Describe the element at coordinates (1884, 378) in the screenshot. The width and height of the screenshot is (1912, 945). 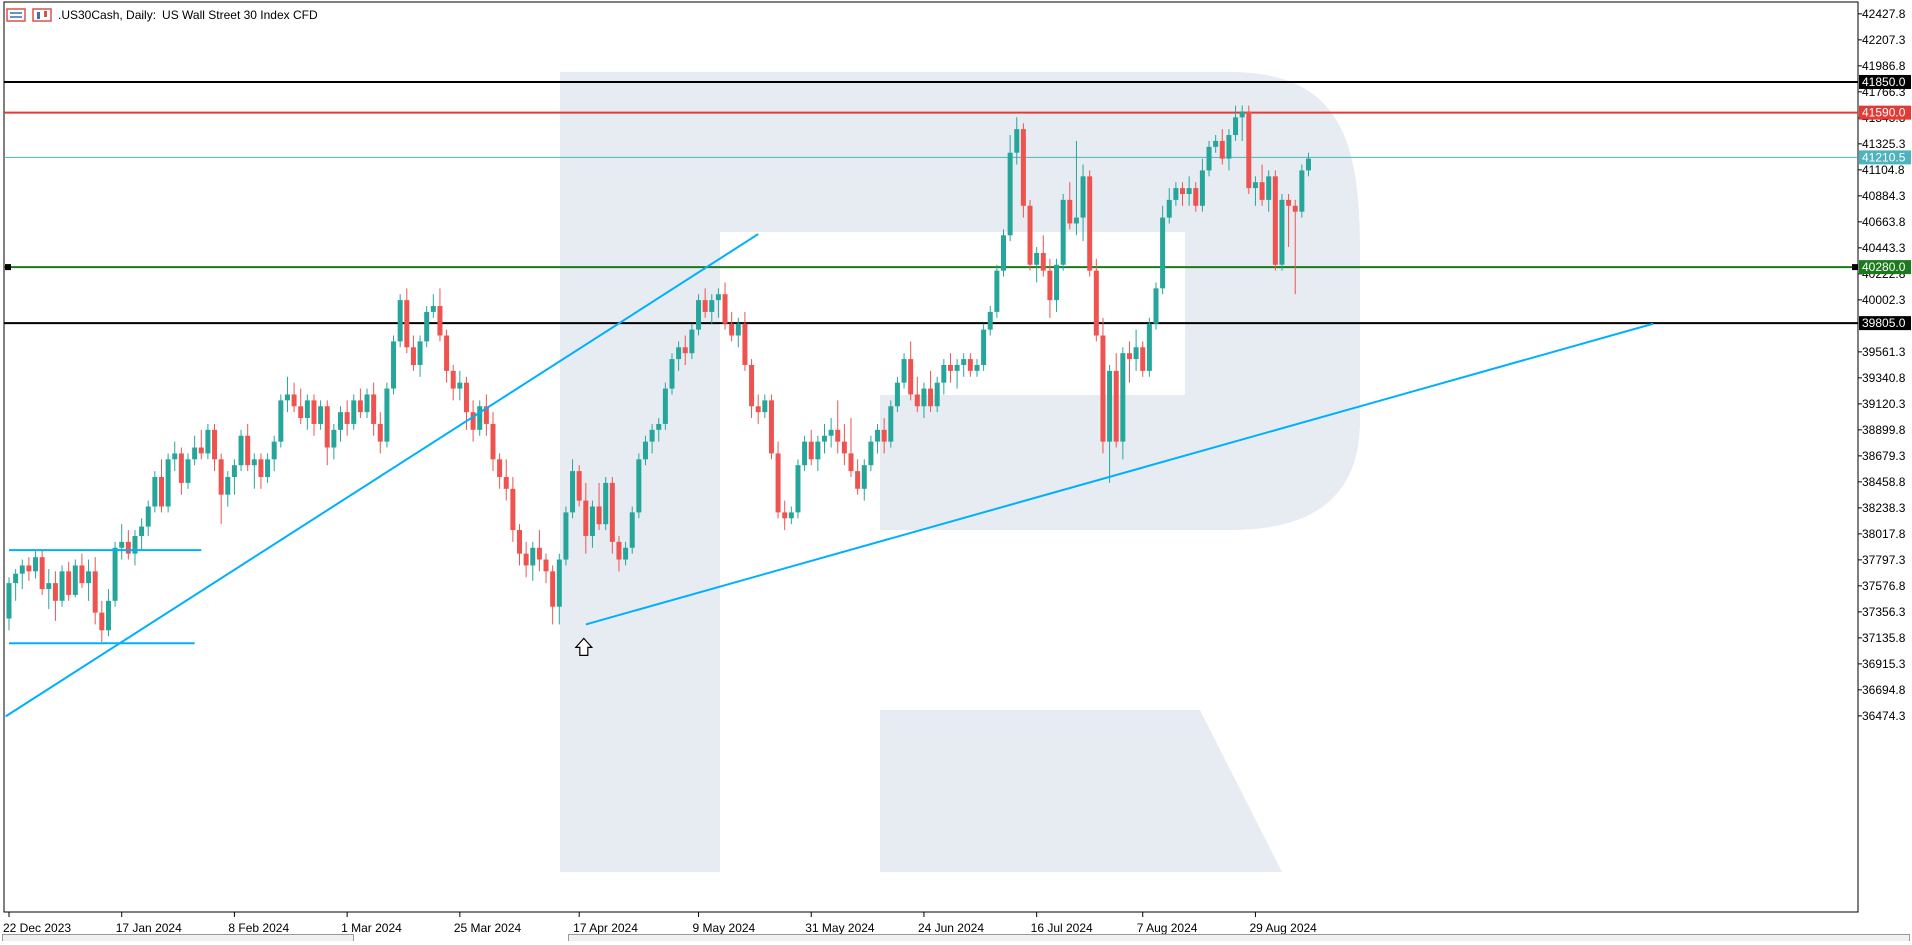
I see `price-label-13: 39340.8` at that location.